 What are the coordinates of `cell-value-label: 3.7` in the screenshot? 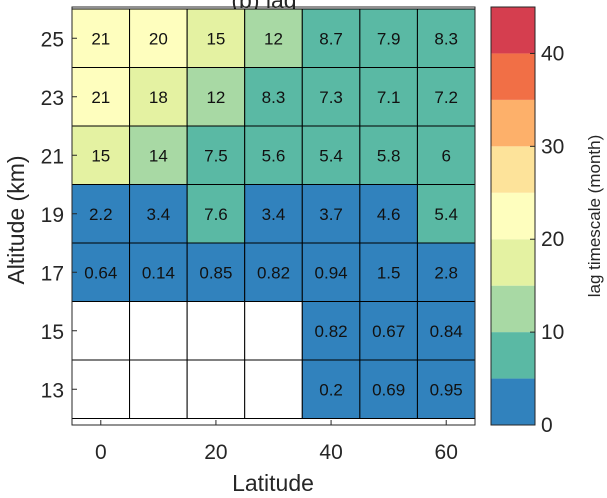 It's located at (331, 214).